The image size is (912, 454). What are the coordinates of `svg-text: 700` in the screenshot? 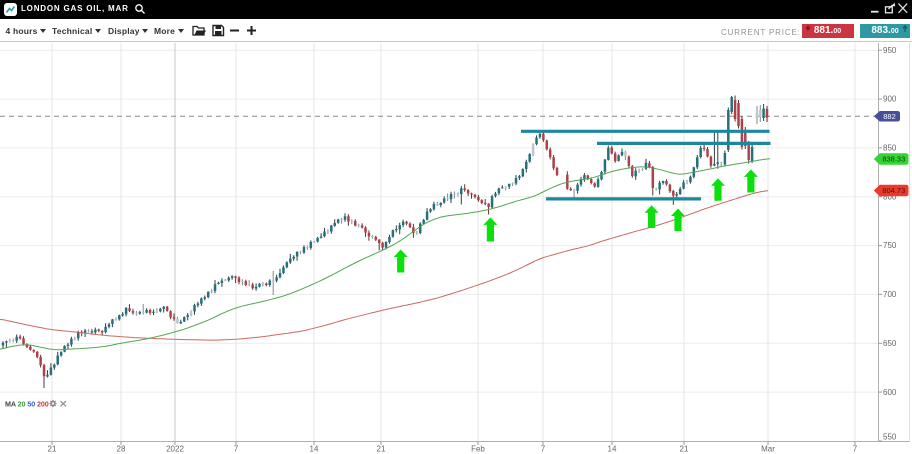 It's located at (890, 294).